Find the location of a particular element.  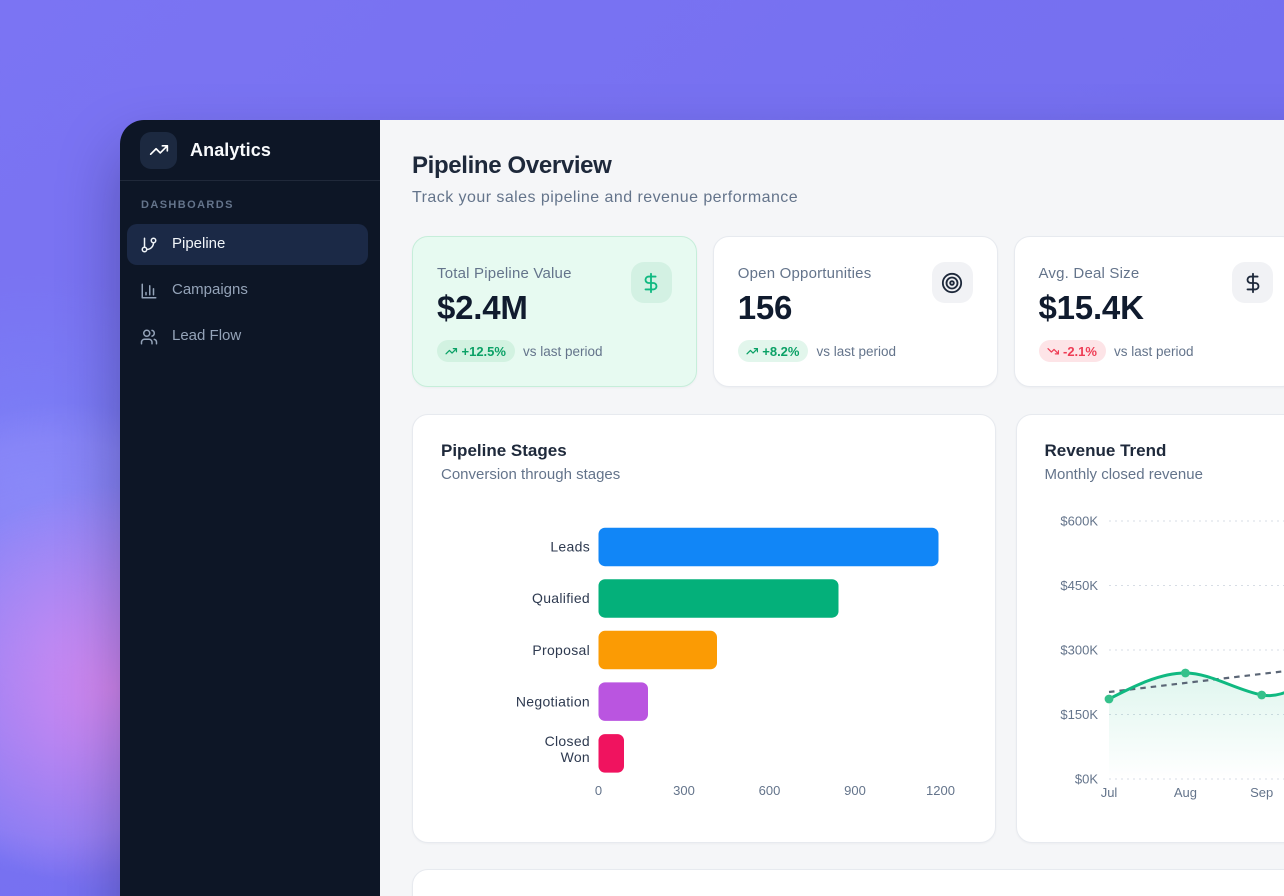

svg-text: 900 is located at coordinates (855, 790).